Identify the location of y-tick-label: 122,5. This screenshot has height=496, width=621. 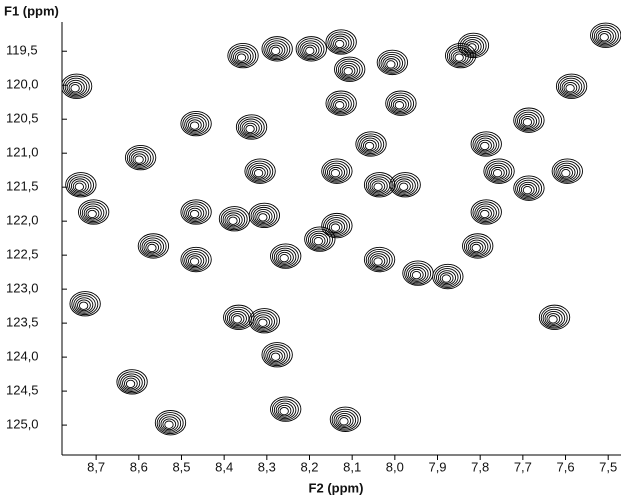
(22, 254).